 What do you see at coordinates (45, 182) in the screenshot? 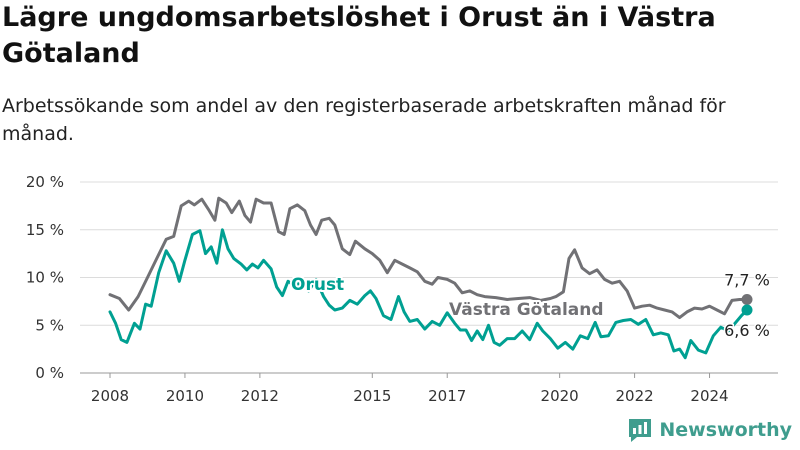
I see `y-tick-label: 20 %` at bounding box center [45, 182].